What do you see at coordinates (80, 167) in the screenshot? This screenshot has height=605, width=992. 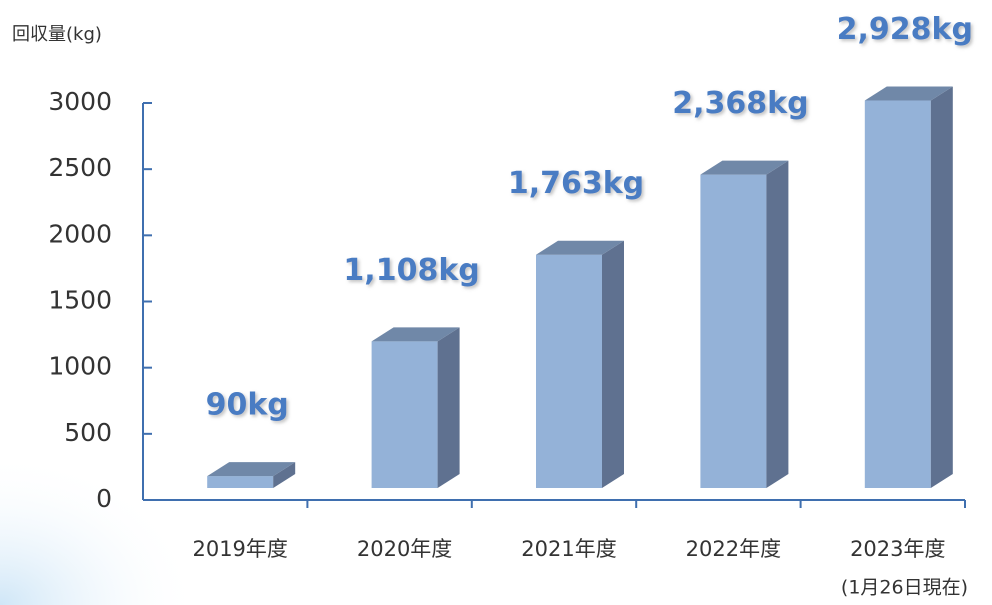 I see `y-tick-label: 2500` at bounding box center [80, 167].